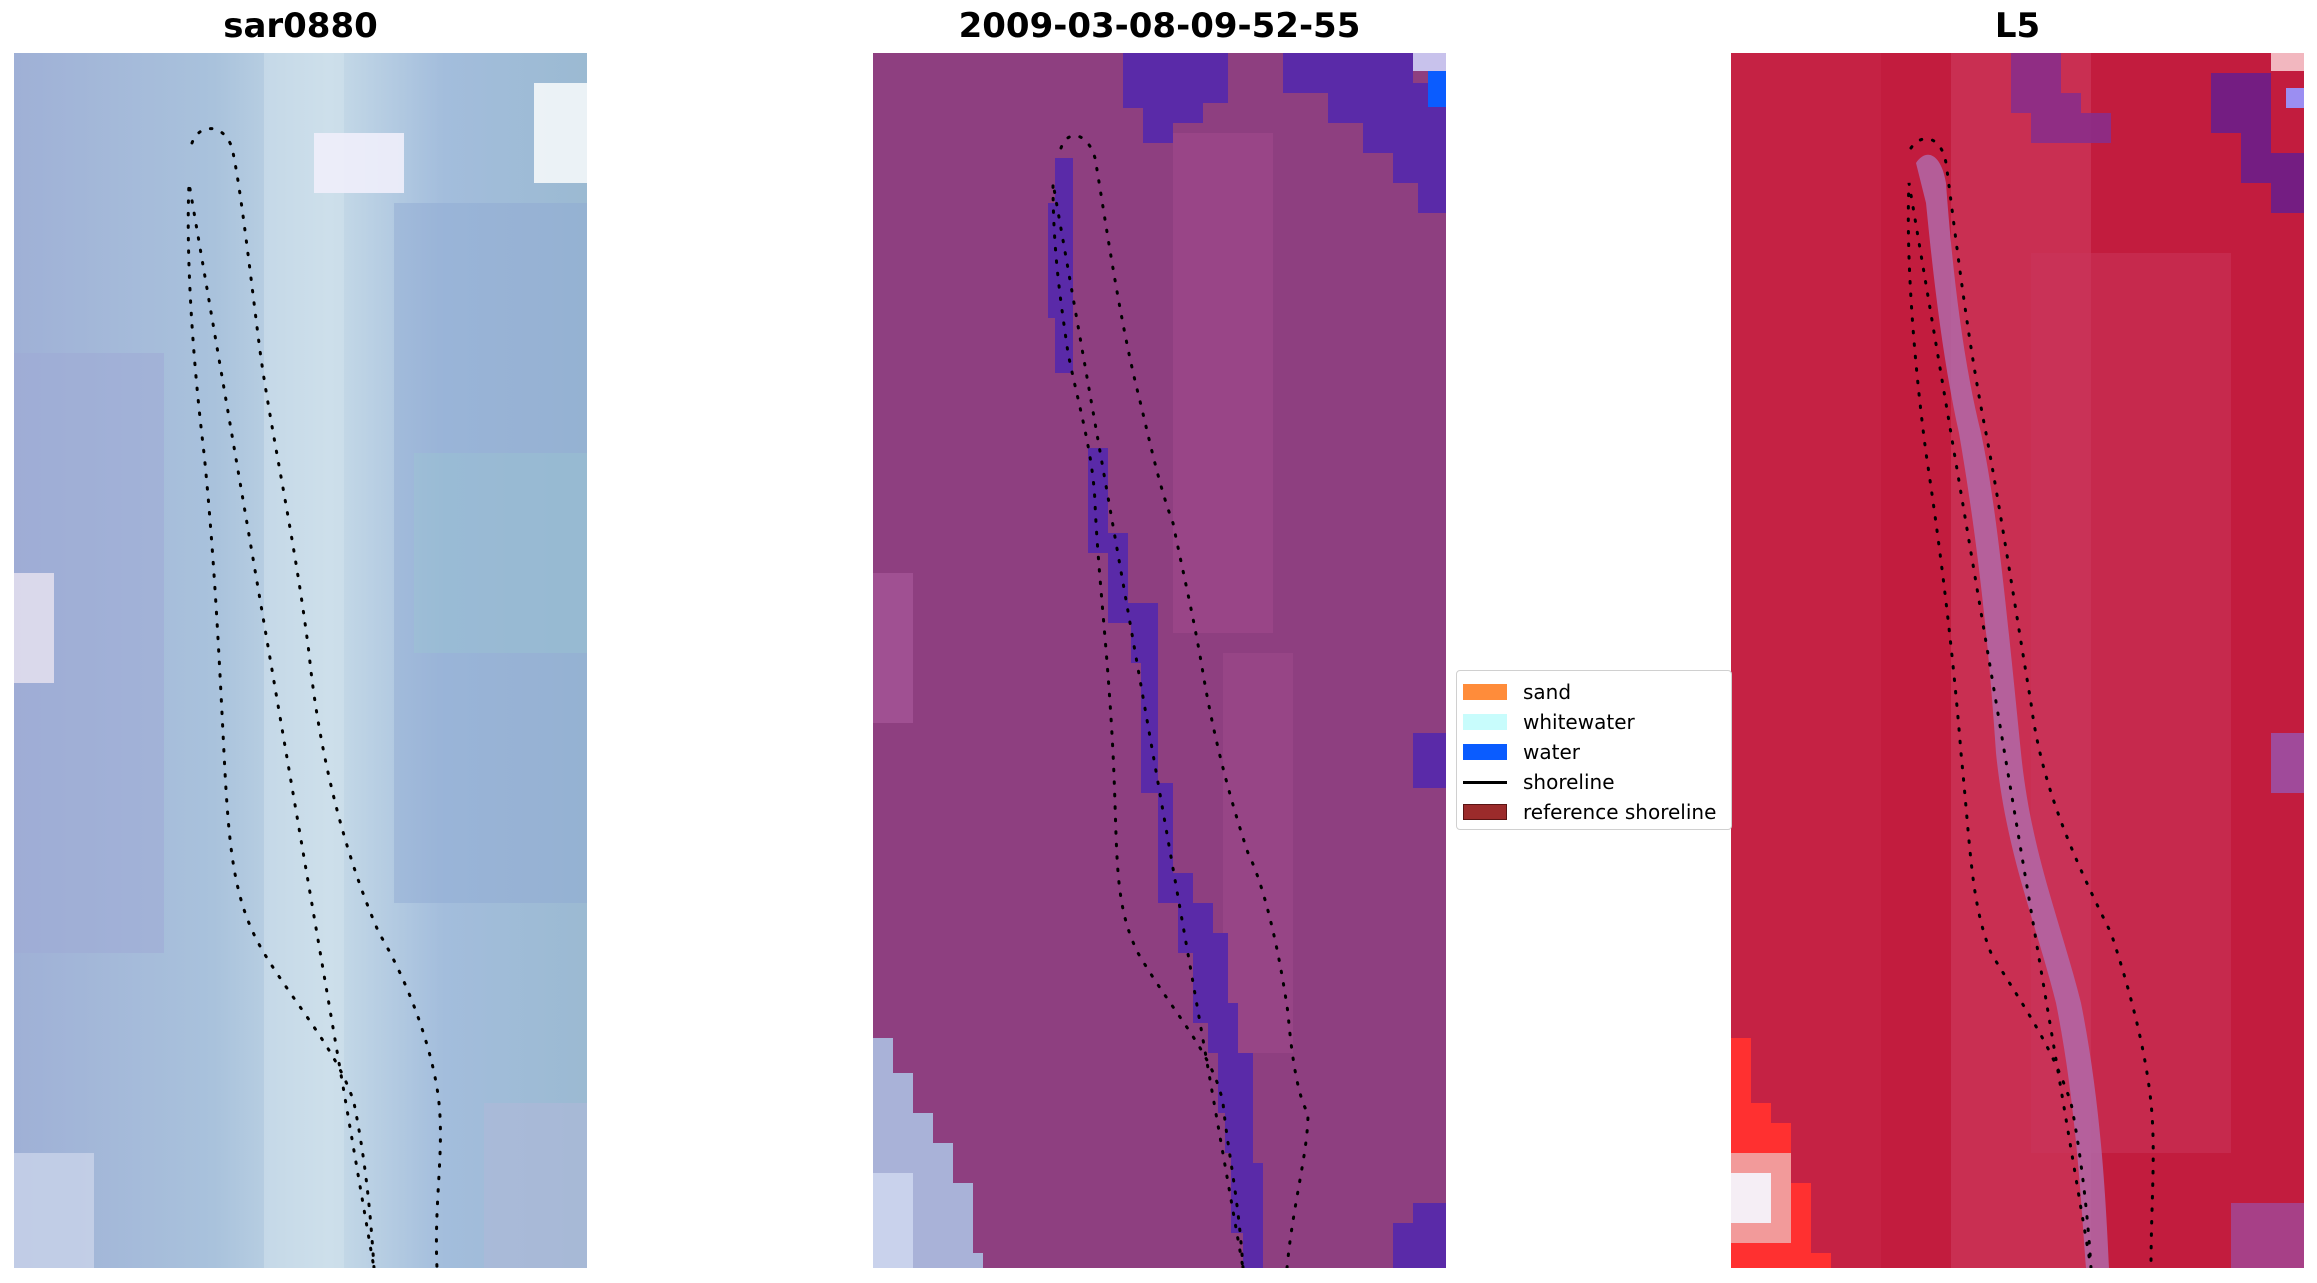 Image resolution: width=2317 pixels, height=1283 pixels. I want to click on legend-label-sand: sand, so click(1547, 692).